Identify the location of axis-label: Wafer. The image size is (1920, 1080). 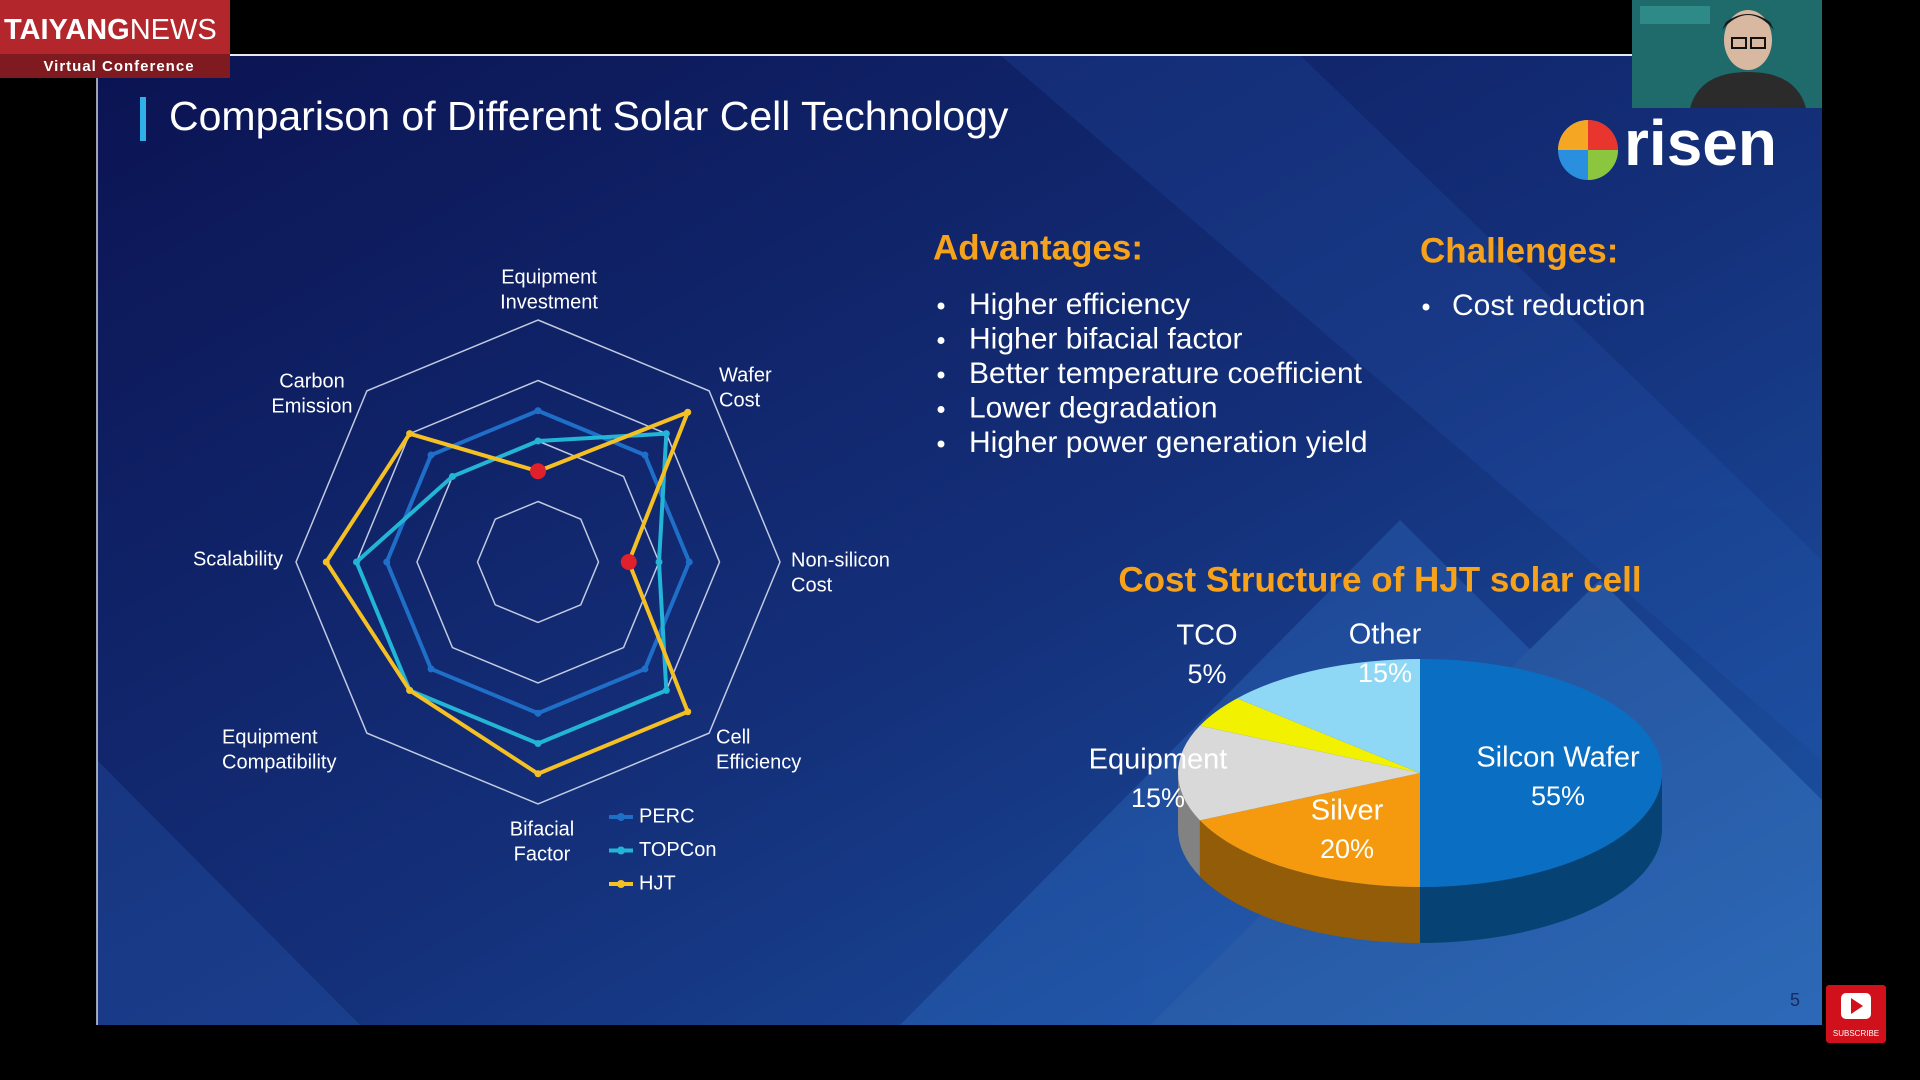
(745, 375).